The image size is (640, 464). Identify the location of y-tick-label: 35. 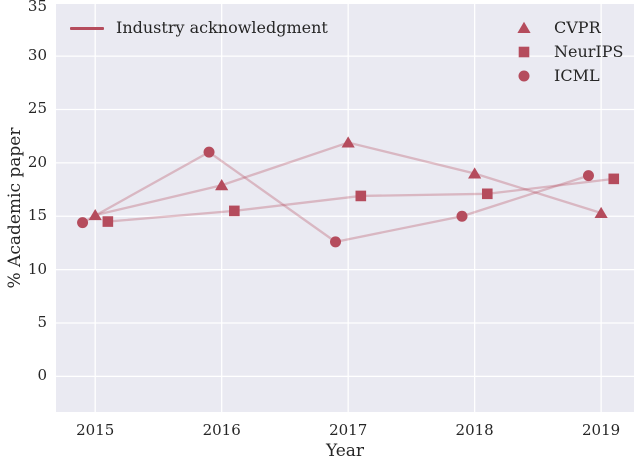
(37, 7).